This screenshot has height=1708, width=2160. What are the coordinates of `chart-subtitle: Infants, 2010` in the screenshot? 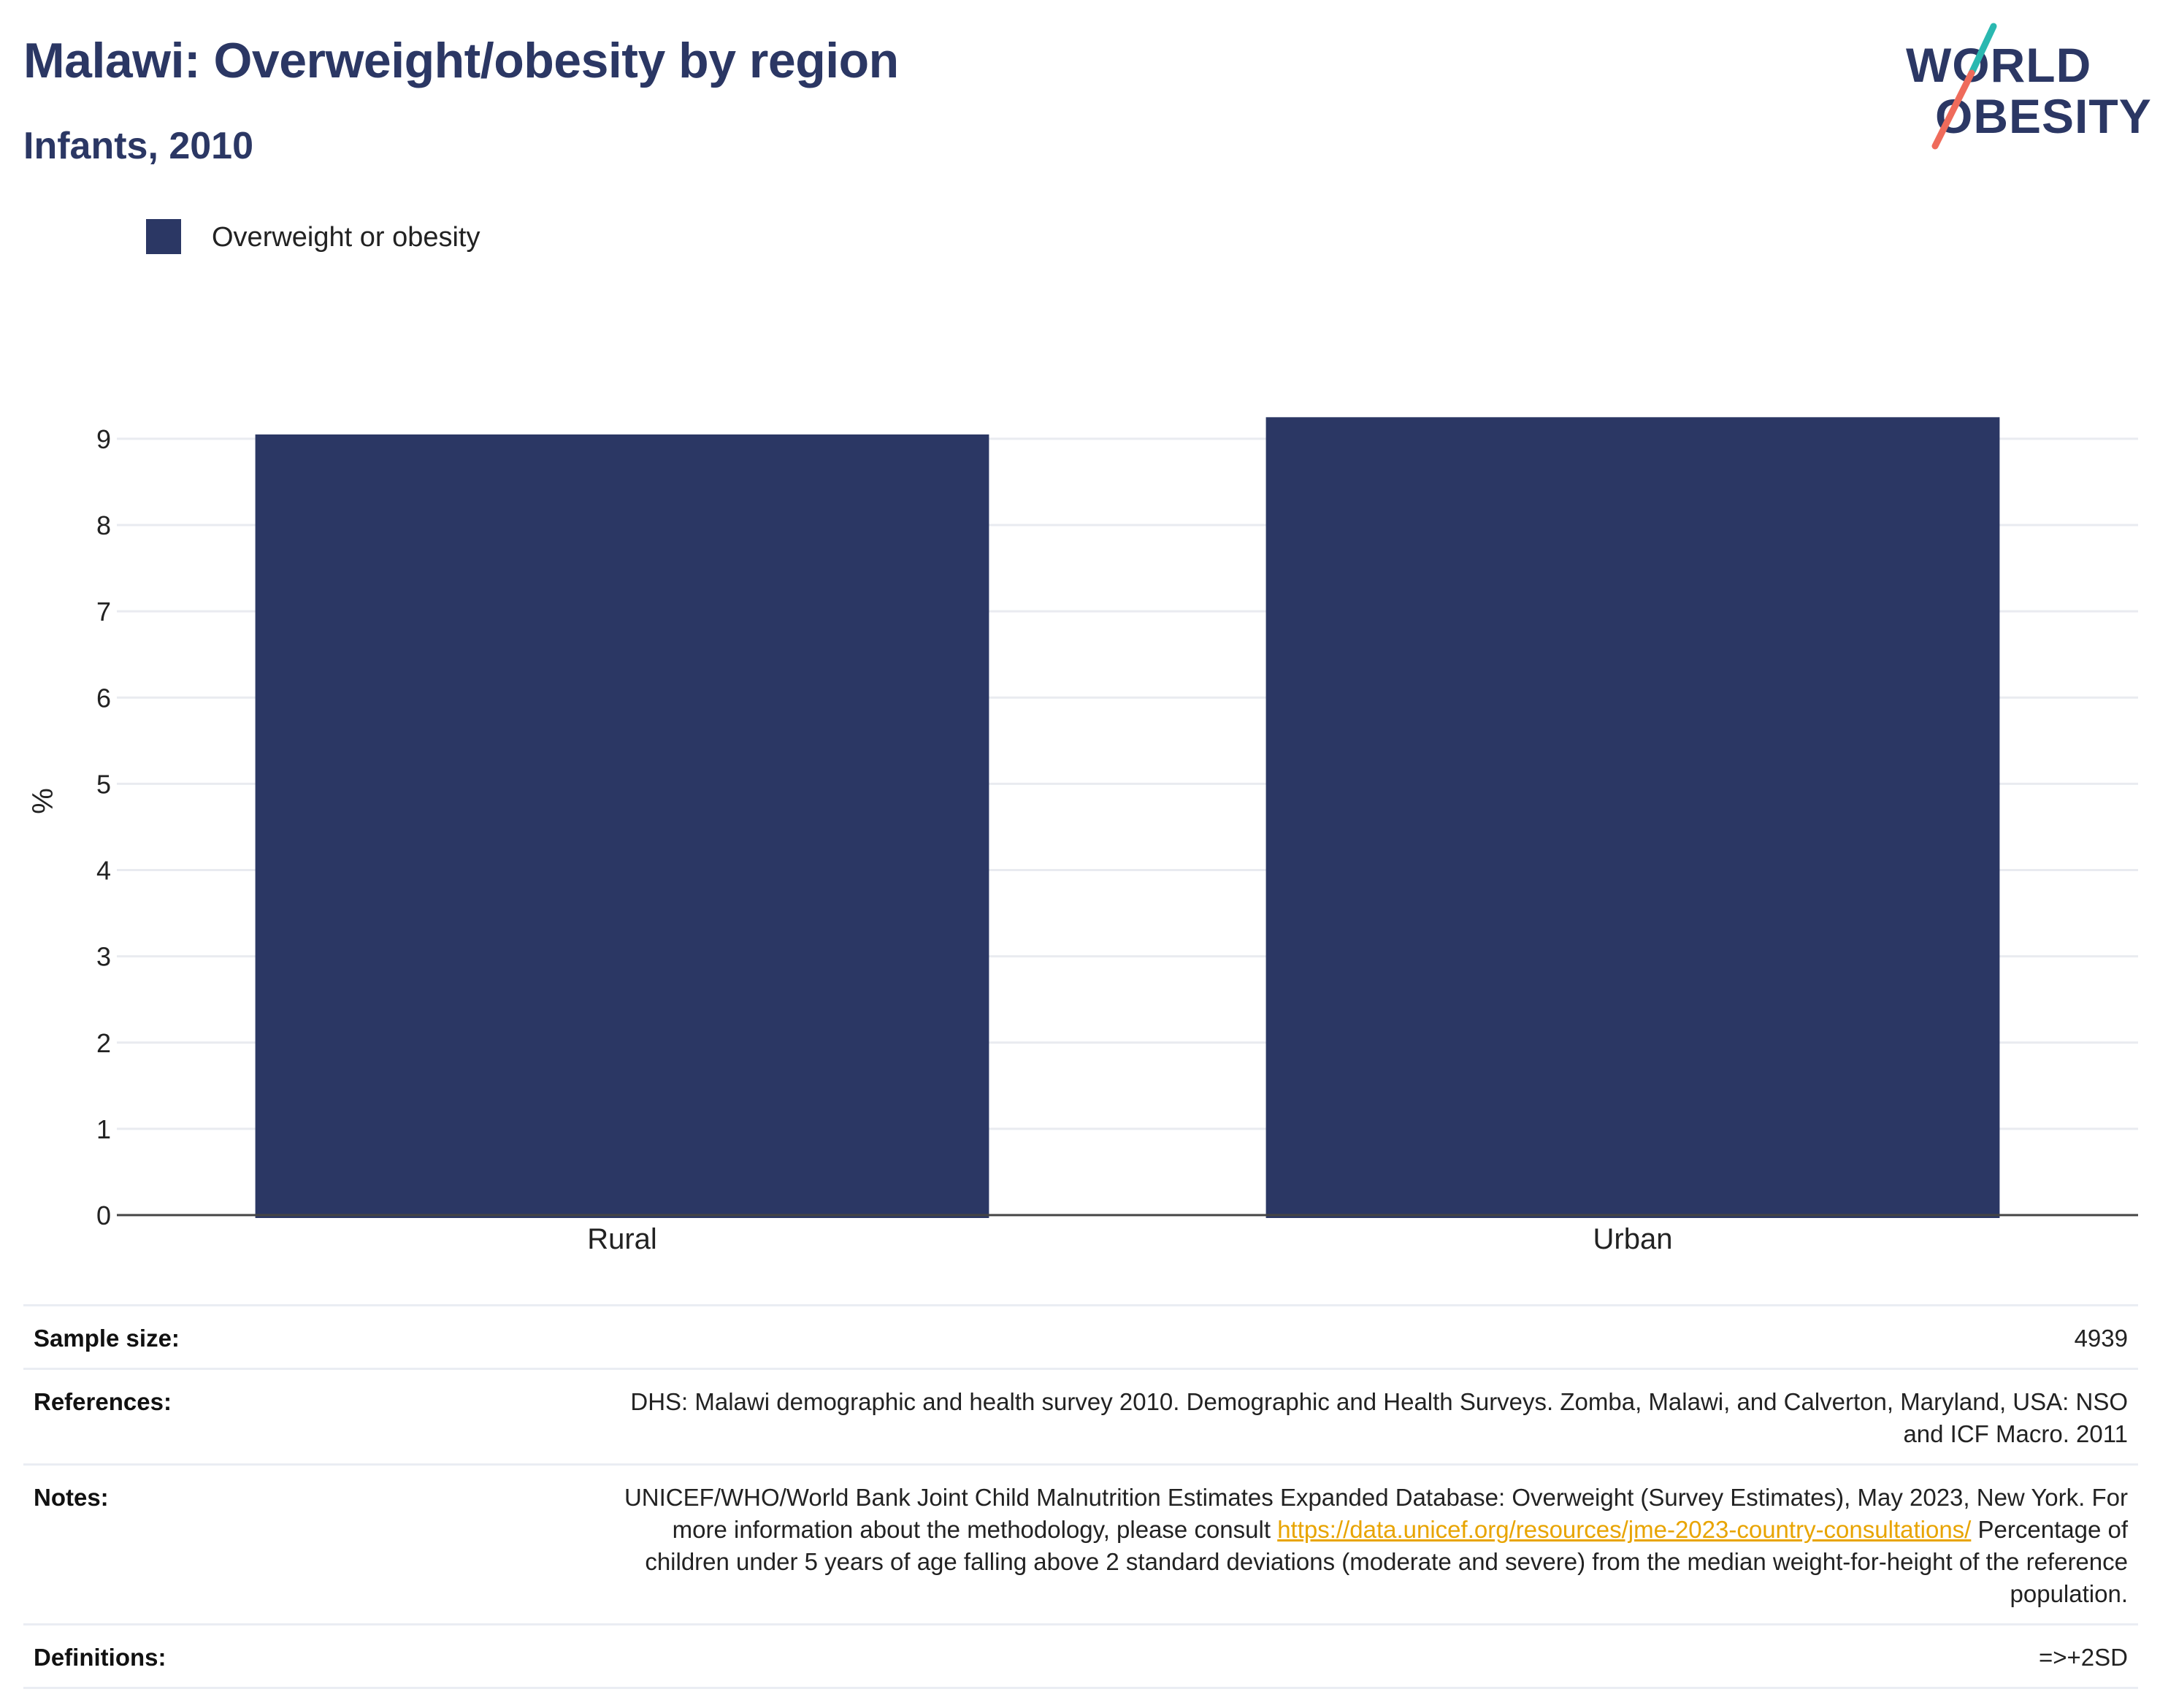 It's located at (138, 146).